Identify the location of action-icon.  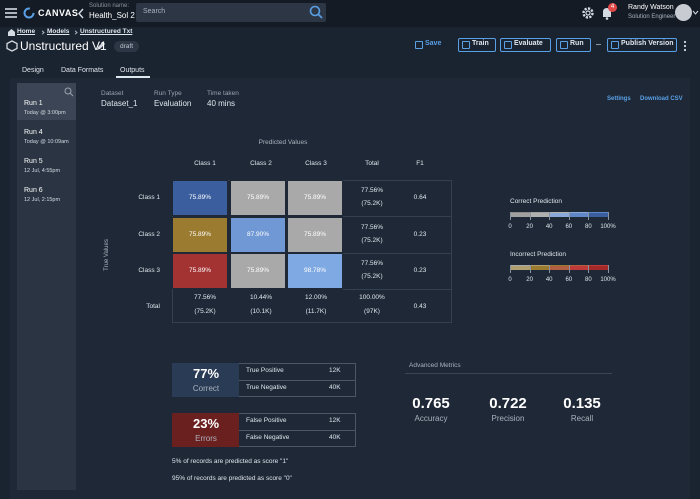
(466, 45).